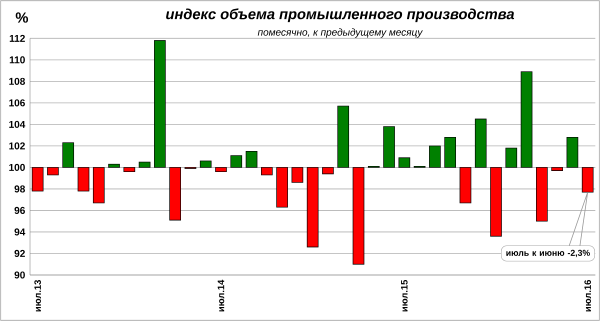 This screenshot has width=600, height=321. What do you see at coordinates (548, 254) in the screenshot?
I see `annotation: июль к июню -2,3%` at bounding box center [548, 254].